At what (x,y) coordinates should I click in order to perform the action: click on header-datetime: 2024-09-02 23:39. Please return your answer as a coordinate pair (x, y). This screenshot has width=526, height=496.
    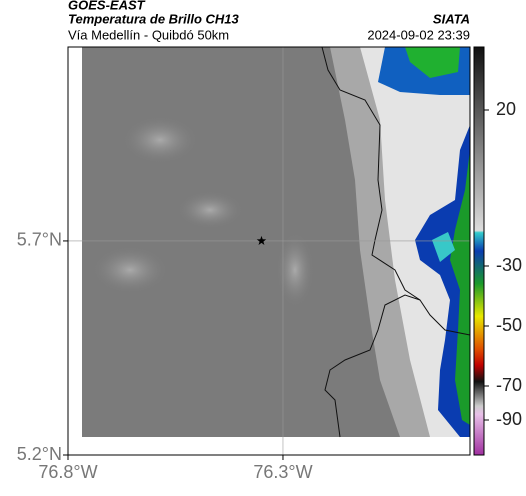
    Looking at the image, I should click on (418, 34).